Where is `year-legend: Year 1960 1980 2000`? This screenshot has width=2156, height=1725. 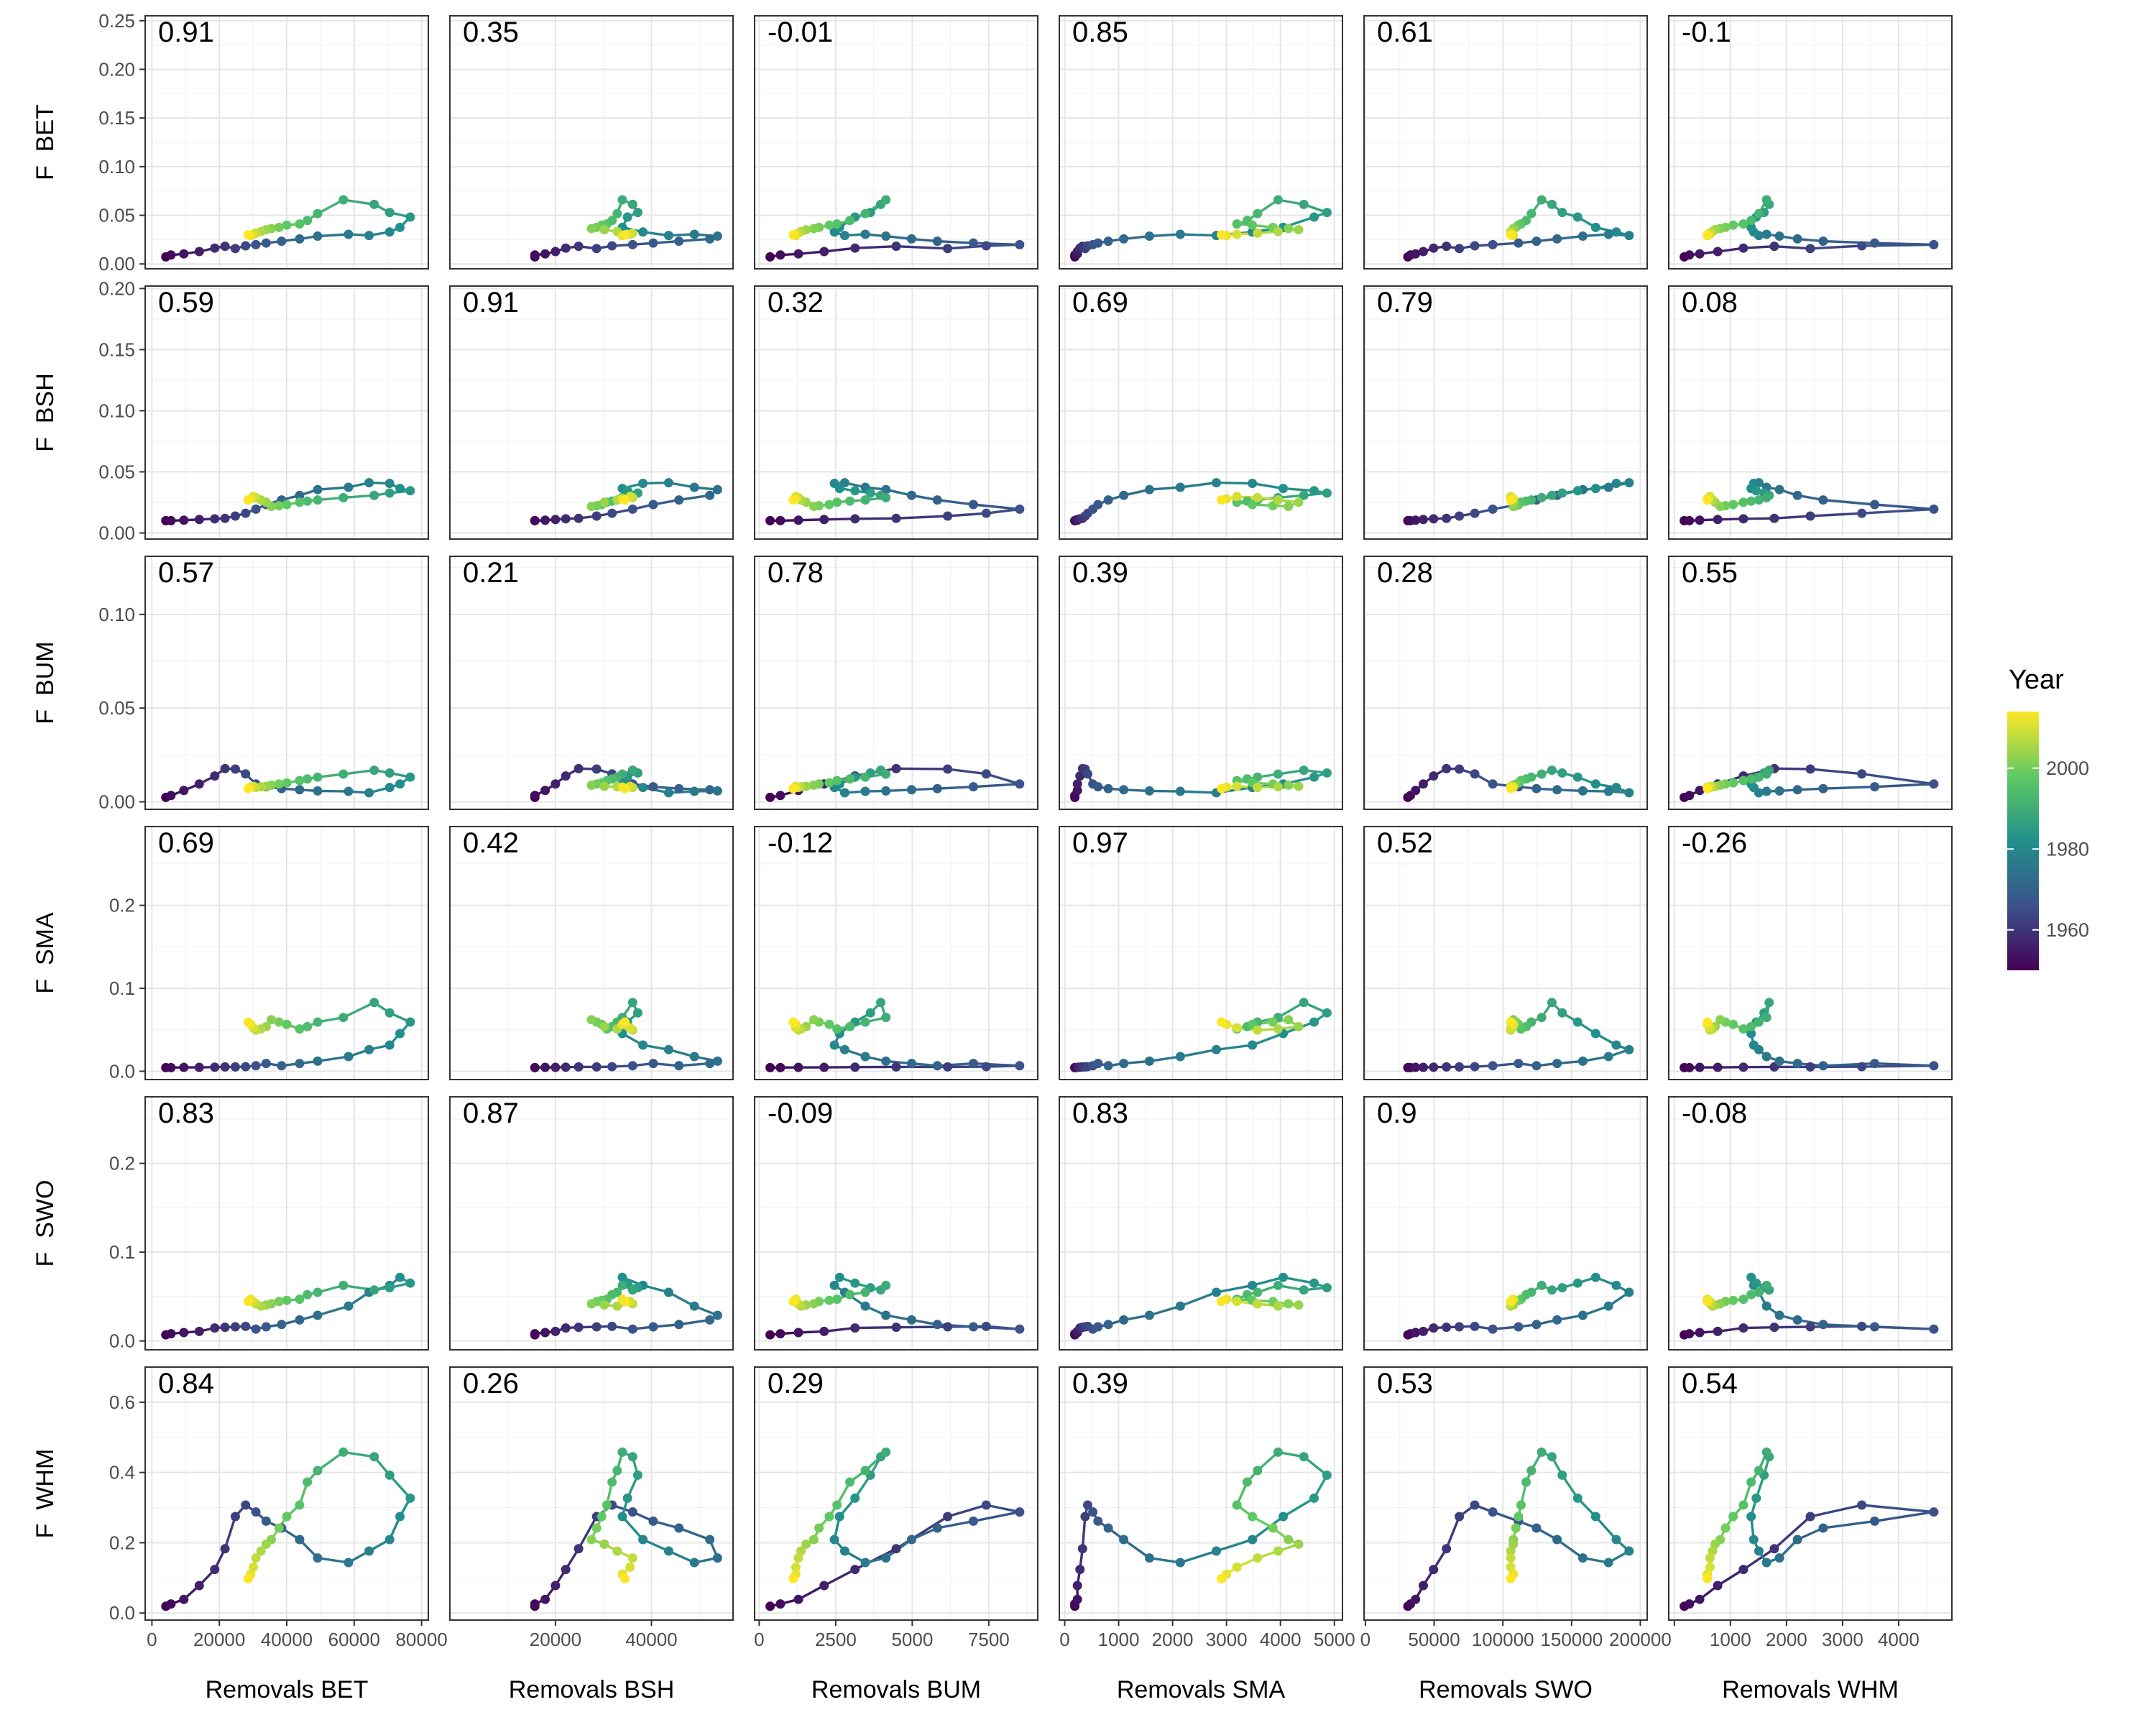
year-legend: Year 1960 1980 2000 is located at coordinates (2048, 817).